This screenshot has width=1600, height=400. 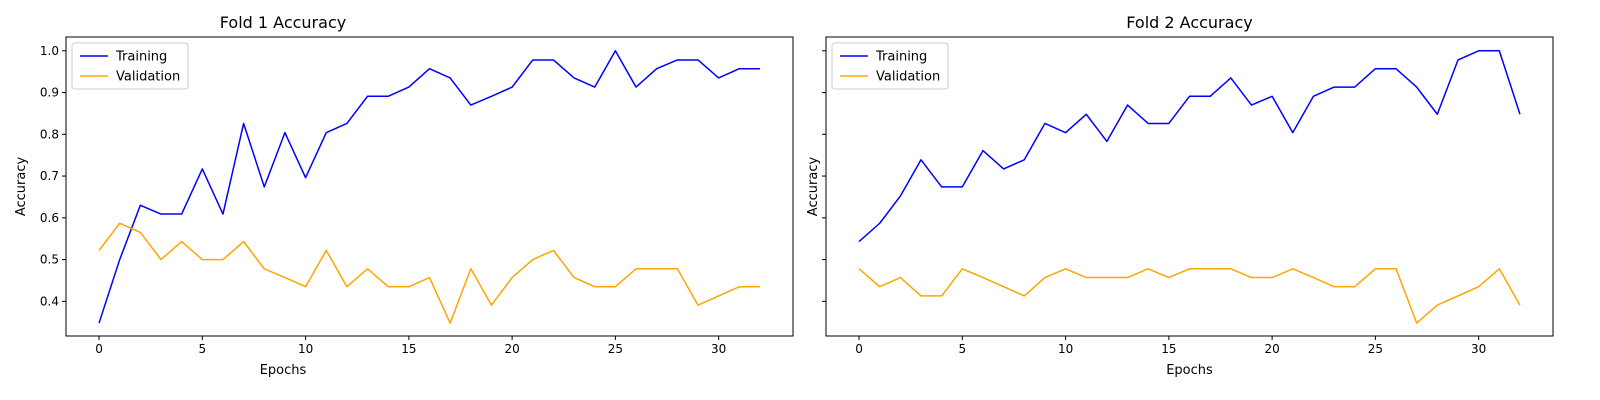 What do you see at coordinates (49, 134) in the screenshot?
I see `y-tick-label: 0.8` at bounding box center [49, 134].